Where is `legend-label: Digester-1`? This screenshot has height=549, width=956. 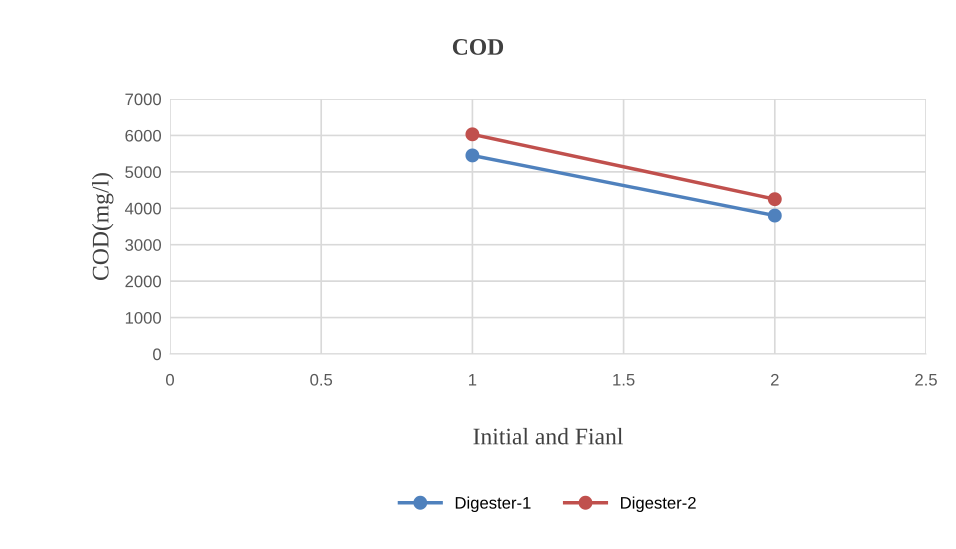
legend-label: Digester-1 is located at coordinates (493, 504).